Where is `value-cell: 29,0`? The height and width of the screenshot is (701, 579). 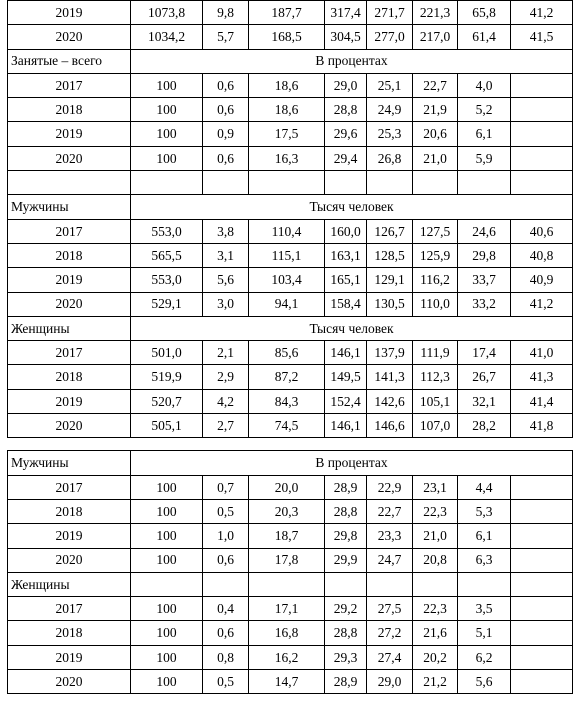
value-cell: 29,0 is located at coordinates (389, 682).